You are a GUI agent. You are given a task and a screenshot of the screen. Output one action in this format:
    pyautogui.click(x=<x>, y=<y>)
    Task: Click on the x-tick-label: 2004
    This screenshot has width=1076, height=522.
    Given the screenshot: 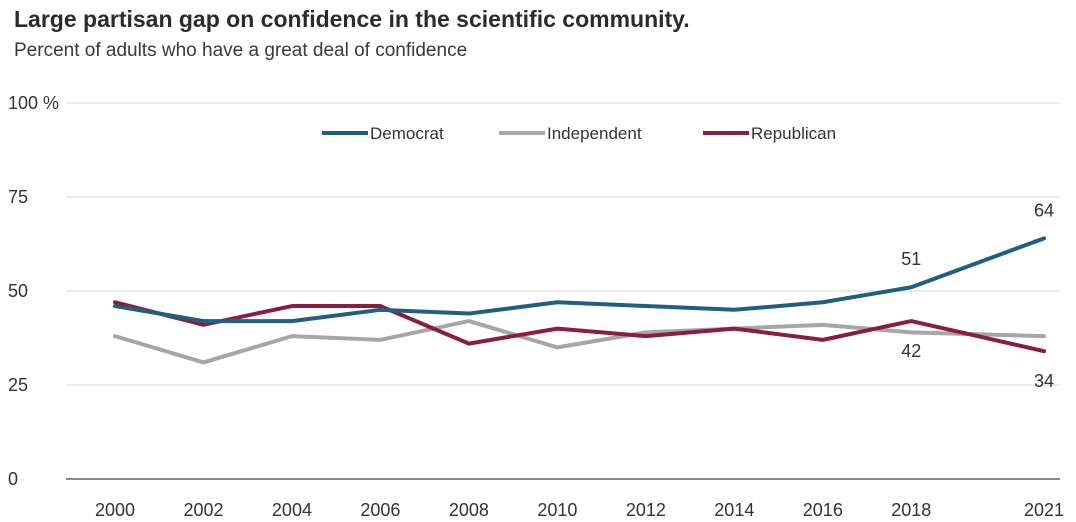 What is the action you would take?
    pyautogui.click(x=292, y=510)
    